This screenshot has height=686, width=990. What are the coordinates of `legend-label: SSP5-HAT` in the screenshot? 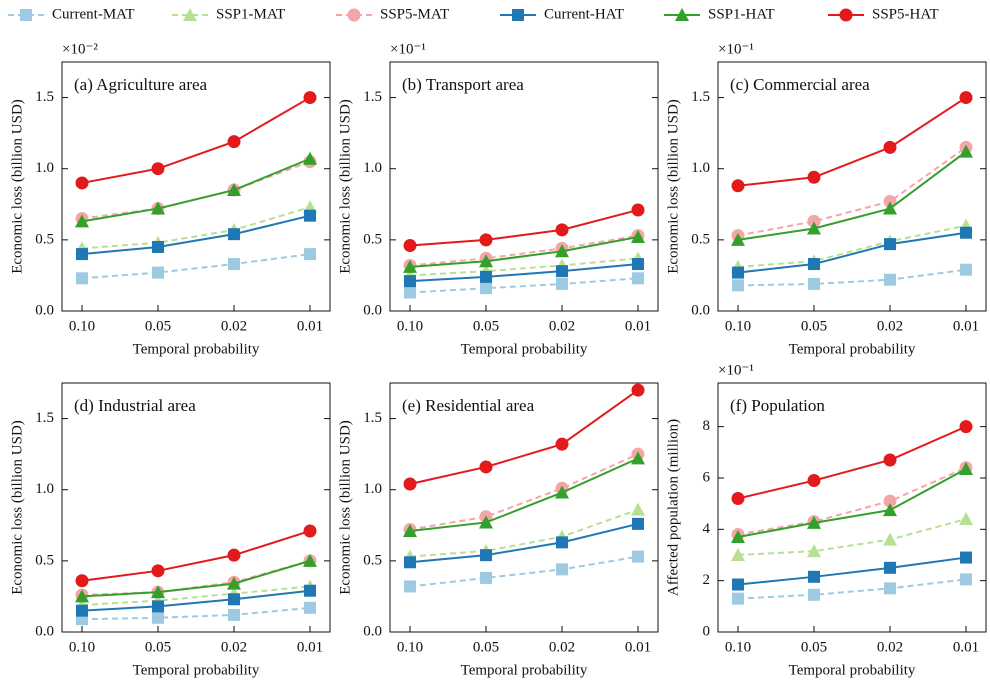 It's located at (905, 14).